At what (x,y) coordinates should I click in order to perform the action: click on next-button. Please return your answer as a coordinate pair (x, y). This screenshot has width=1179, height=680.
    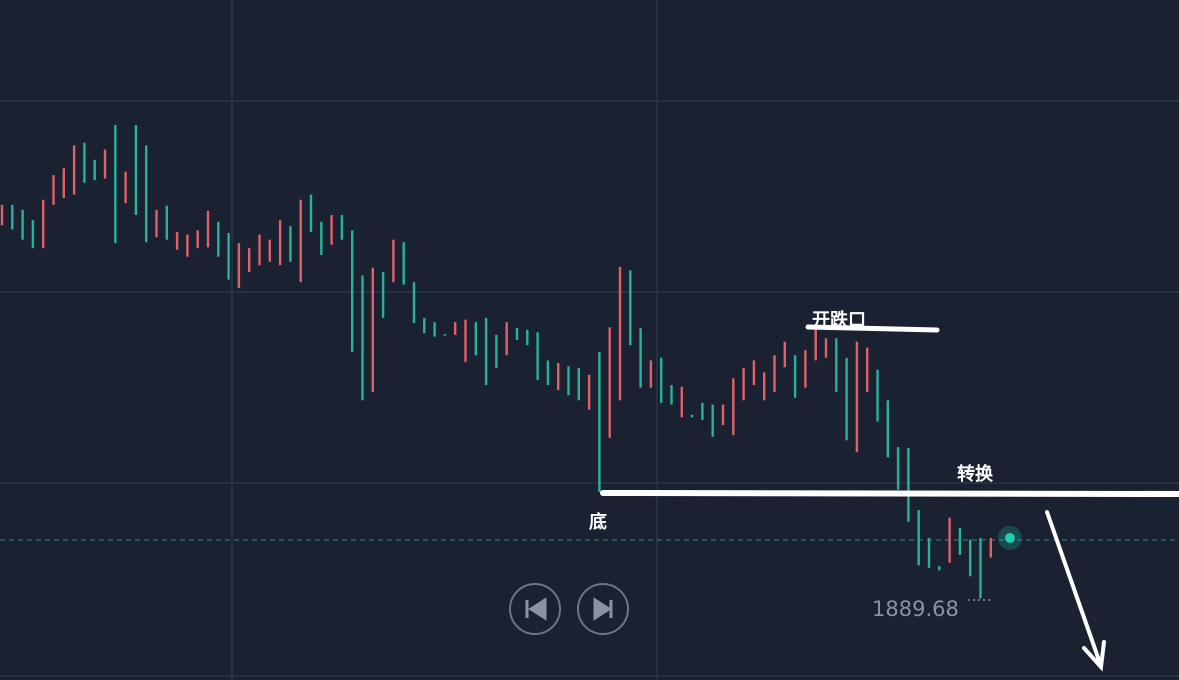
    Looking at the image, I should click on (603, 609).